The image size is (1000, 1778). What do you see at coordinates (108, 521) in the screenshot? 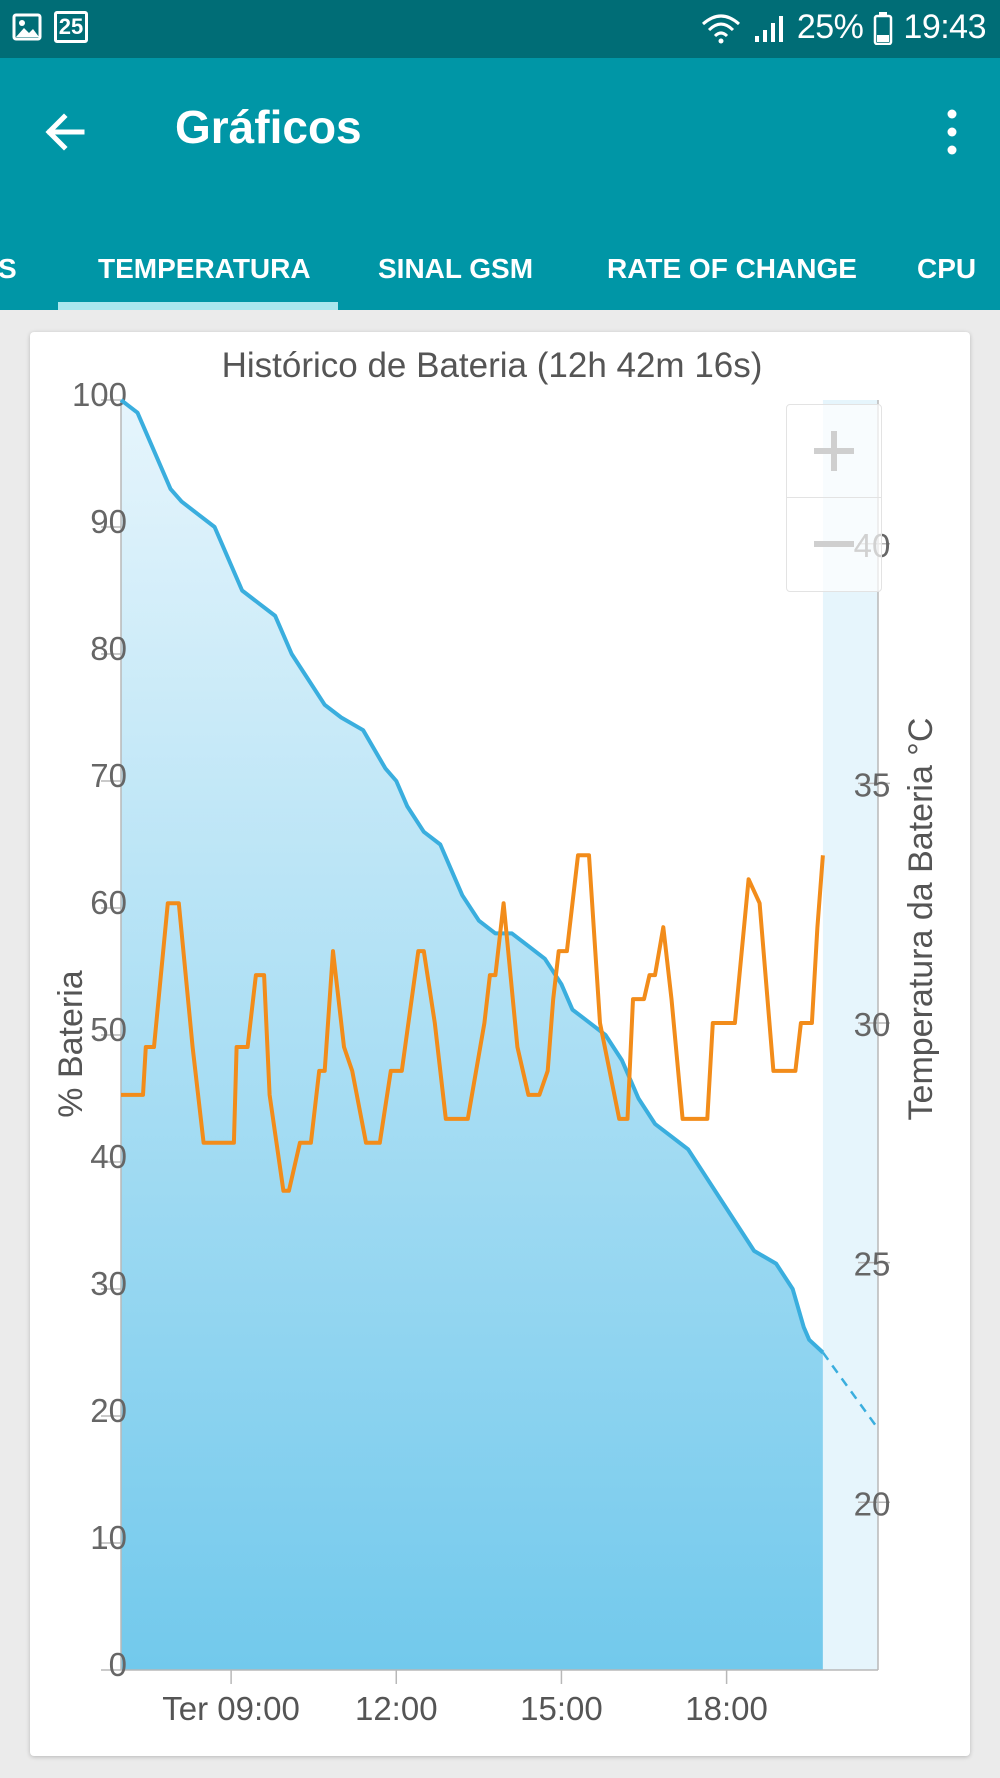
I see `y-tick-label: 90` at bounding box center [108, 521].